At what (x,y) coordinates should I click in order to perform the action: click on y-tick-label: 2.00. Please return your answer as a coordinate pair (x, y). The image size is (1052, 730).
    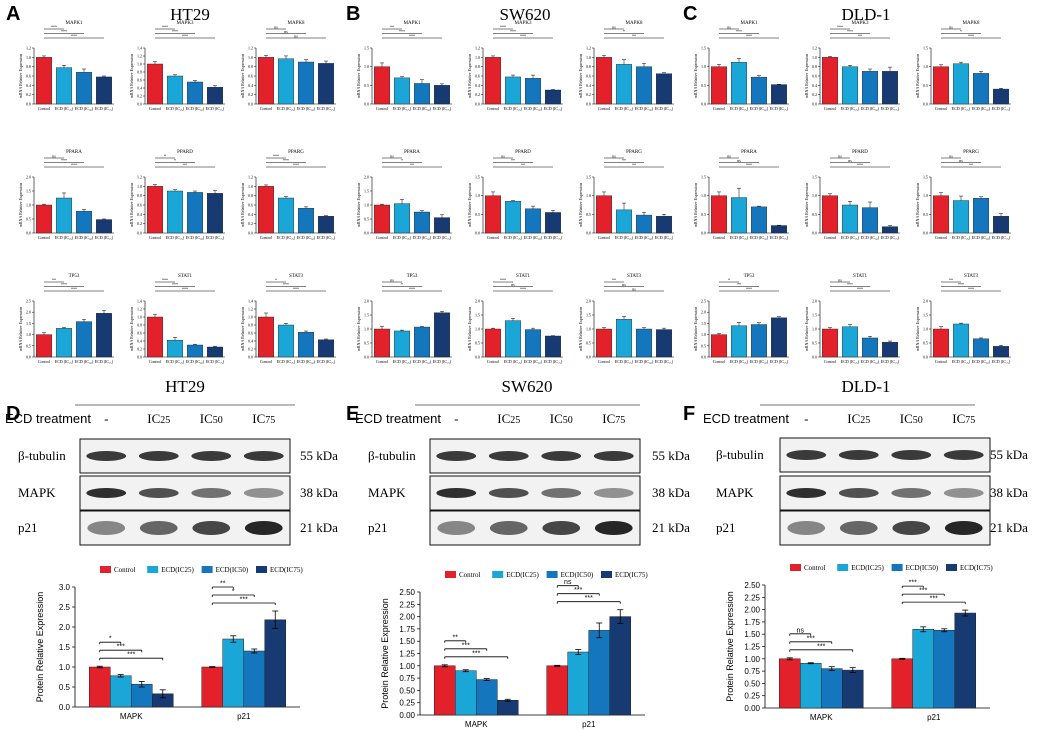
    Looking at the image, I should click on (407, 617).